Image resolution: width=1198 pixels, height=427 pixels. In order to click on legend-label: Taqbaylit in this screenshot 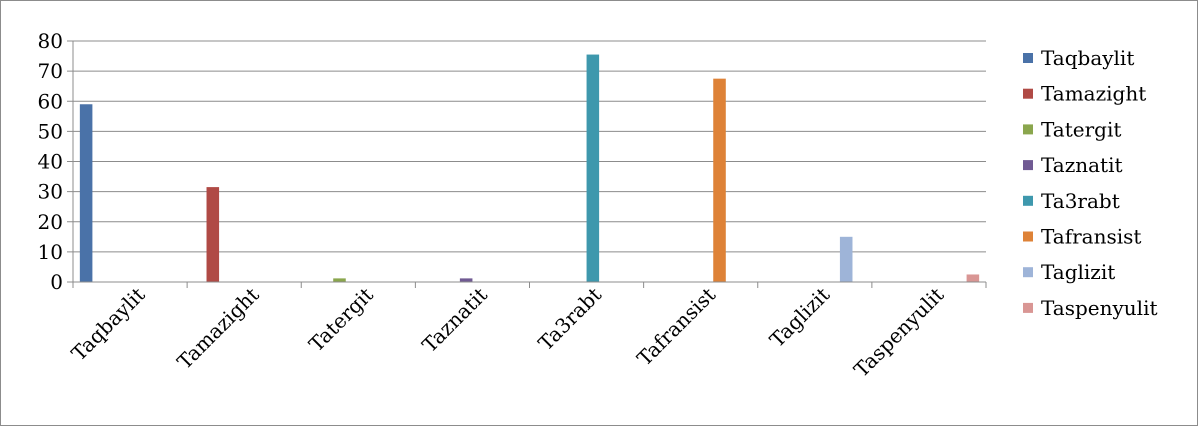, I will do `click(1087, 58)`.